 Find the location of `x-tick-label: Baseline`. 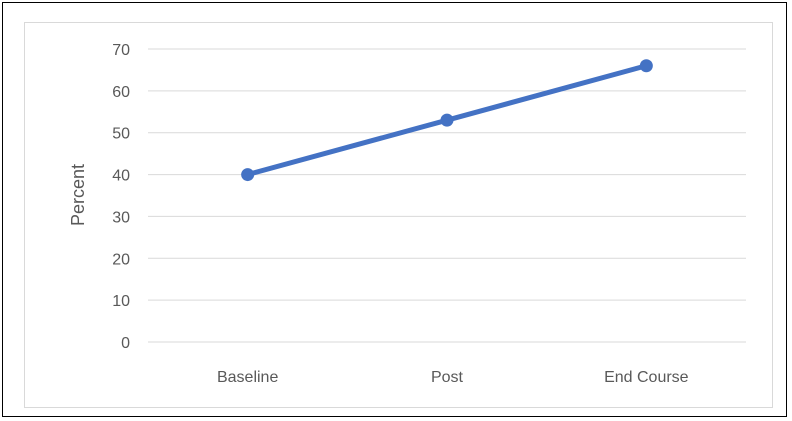

x-tick-label: Baseline is located at coordinates (247, 377).